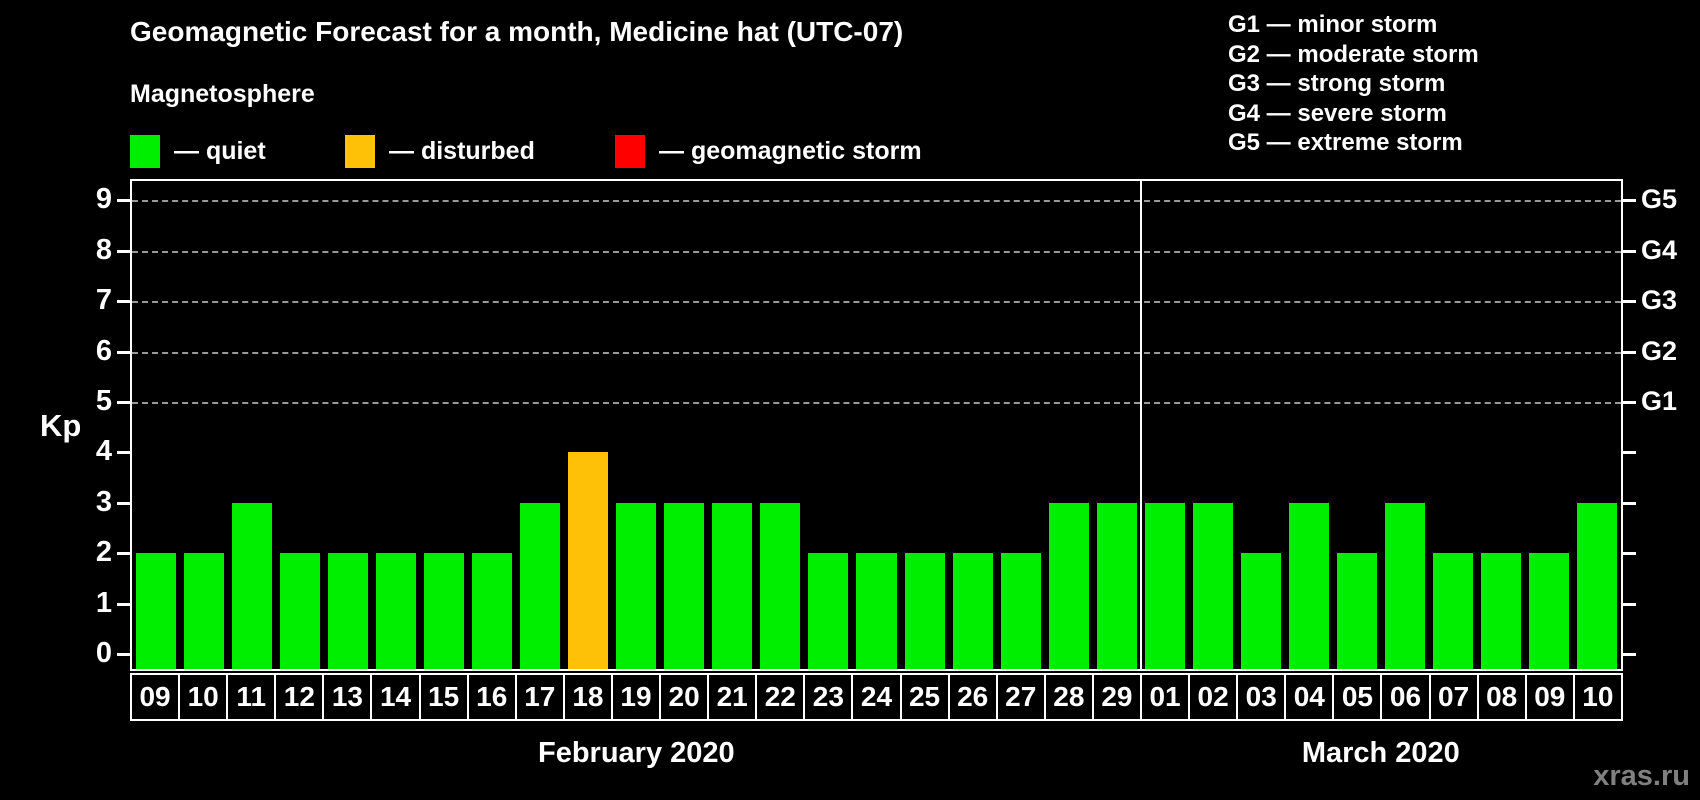  I want to click on day-cell-08: 08, so click(1503, 697).